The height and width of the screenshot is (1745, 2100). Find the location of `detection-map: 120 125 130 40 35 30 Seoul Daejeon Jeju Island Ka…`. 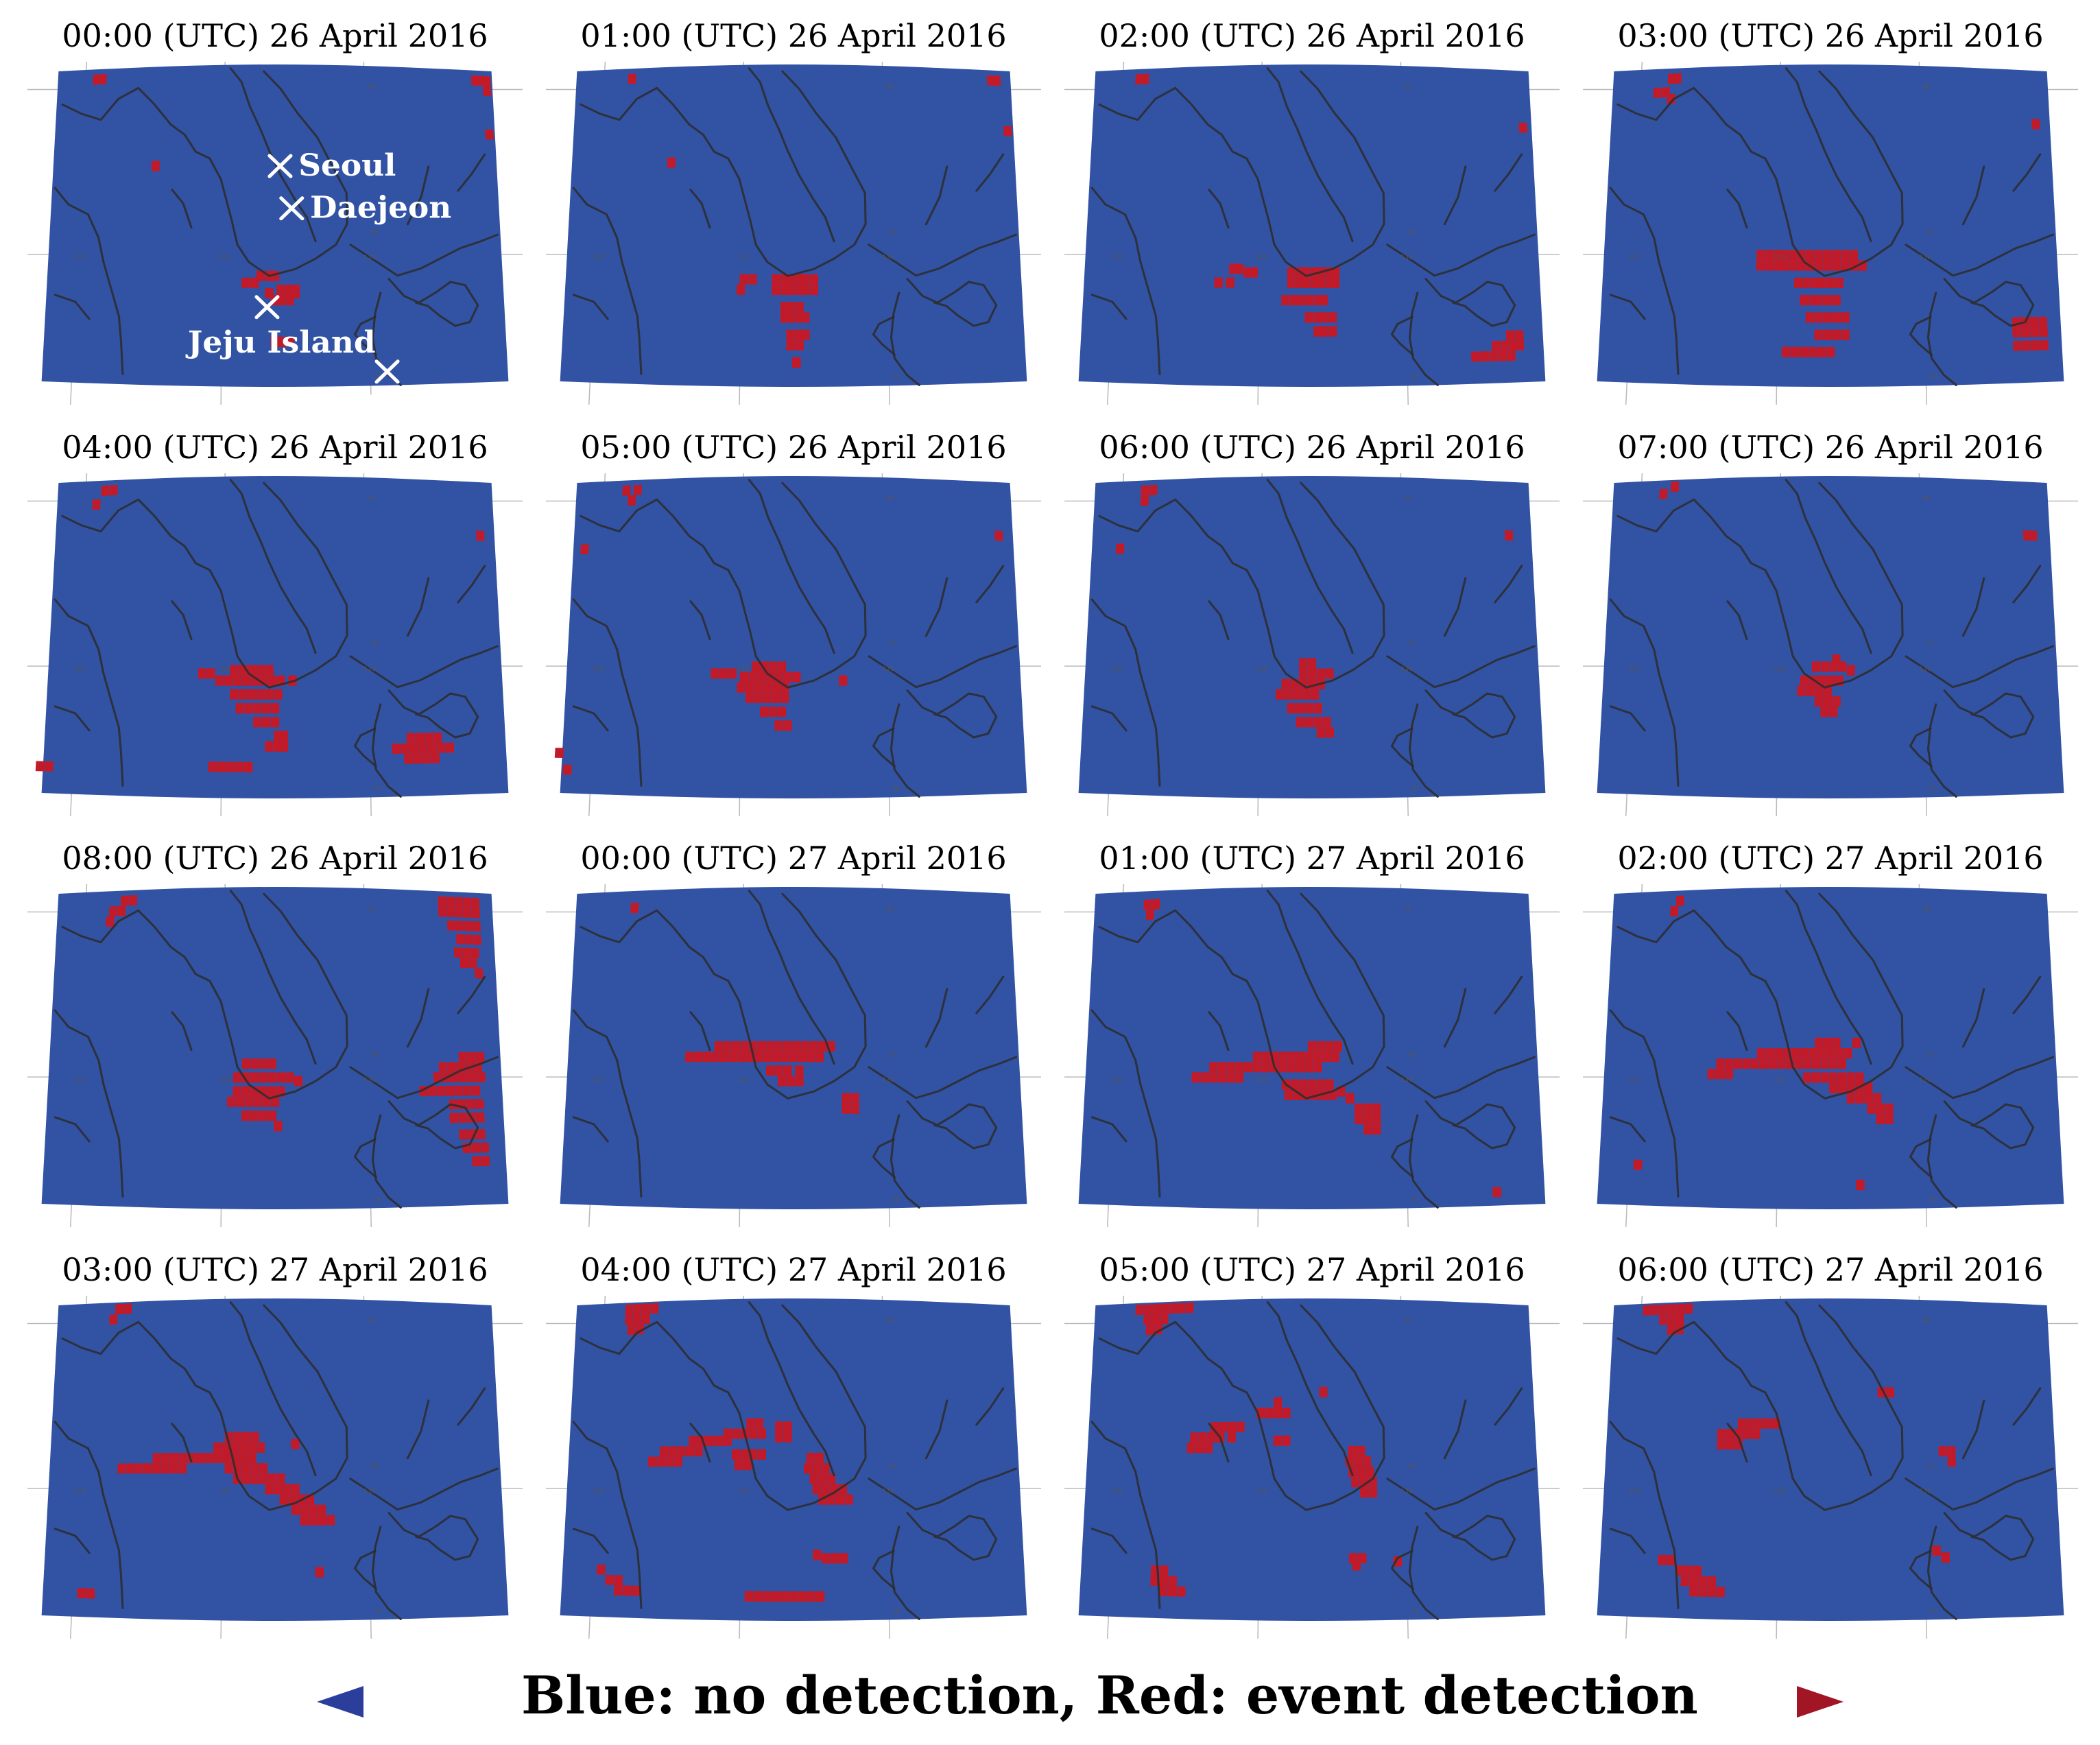

detection-map: 120 125 130 40 35 30 Seoul Daejeon Jeju Island Ka… is located at coordinates (275, 233).